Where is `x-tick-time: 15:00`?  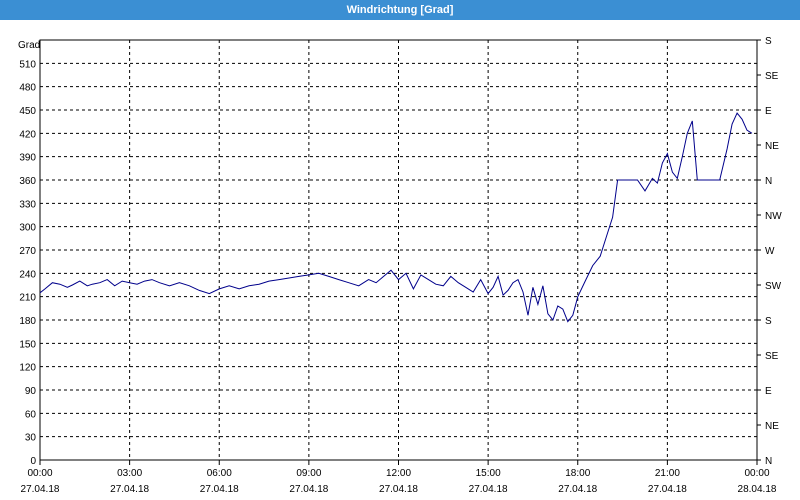
x-tick-time: 15:00 is located at coordinates (488, 473).